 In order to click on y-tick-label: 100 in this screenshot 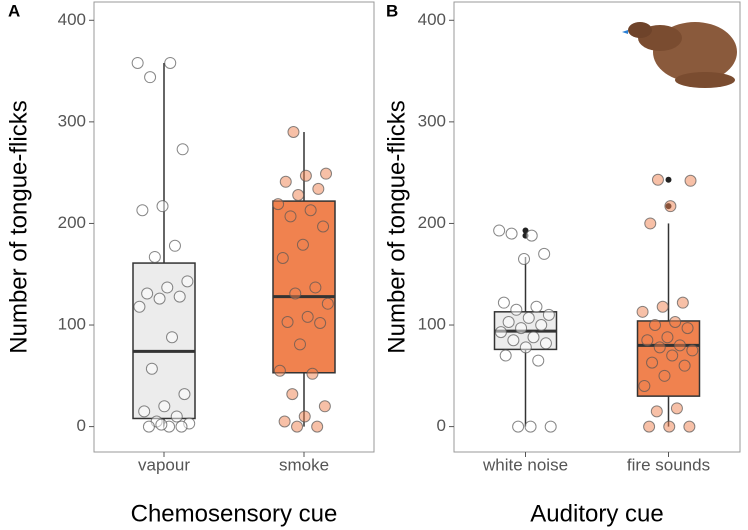, I will do `click(72, 324)`.